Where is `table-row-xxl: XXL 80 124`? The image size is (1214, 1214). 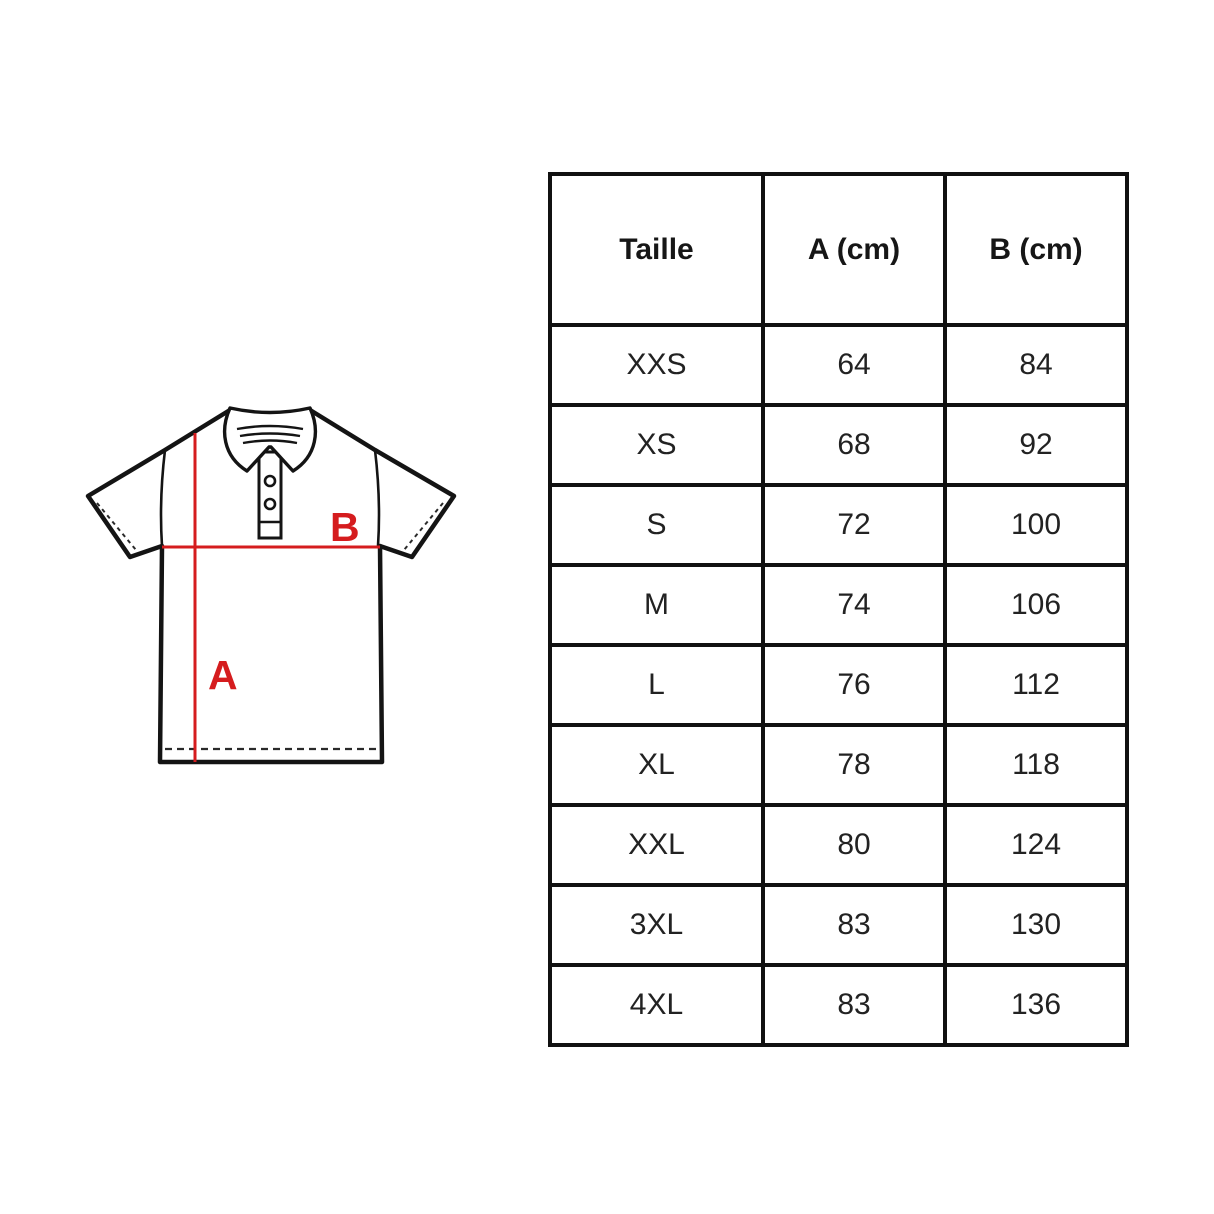
table-row-xxl: XXL 80 124 is located at coordinates (838, 845).